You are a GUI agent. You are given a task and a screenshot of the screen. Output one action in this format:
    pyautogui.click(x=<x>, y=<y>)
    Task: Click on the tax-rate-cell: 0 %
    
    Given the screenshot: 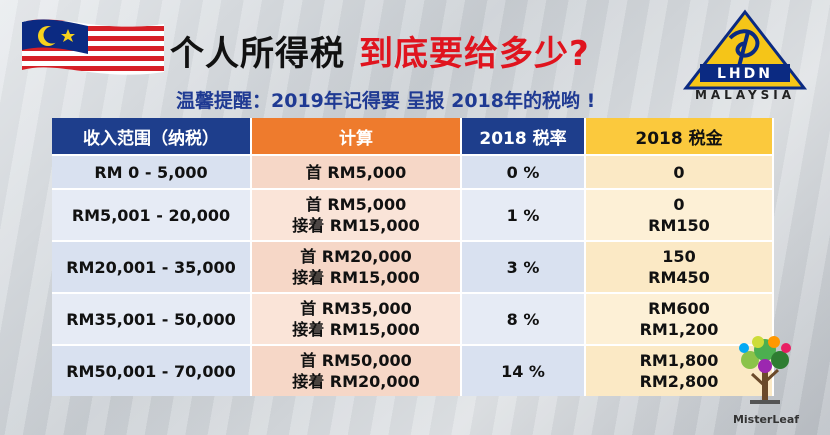 What is the action you would take?
    pyautogui.click(x=524, y=171)
    